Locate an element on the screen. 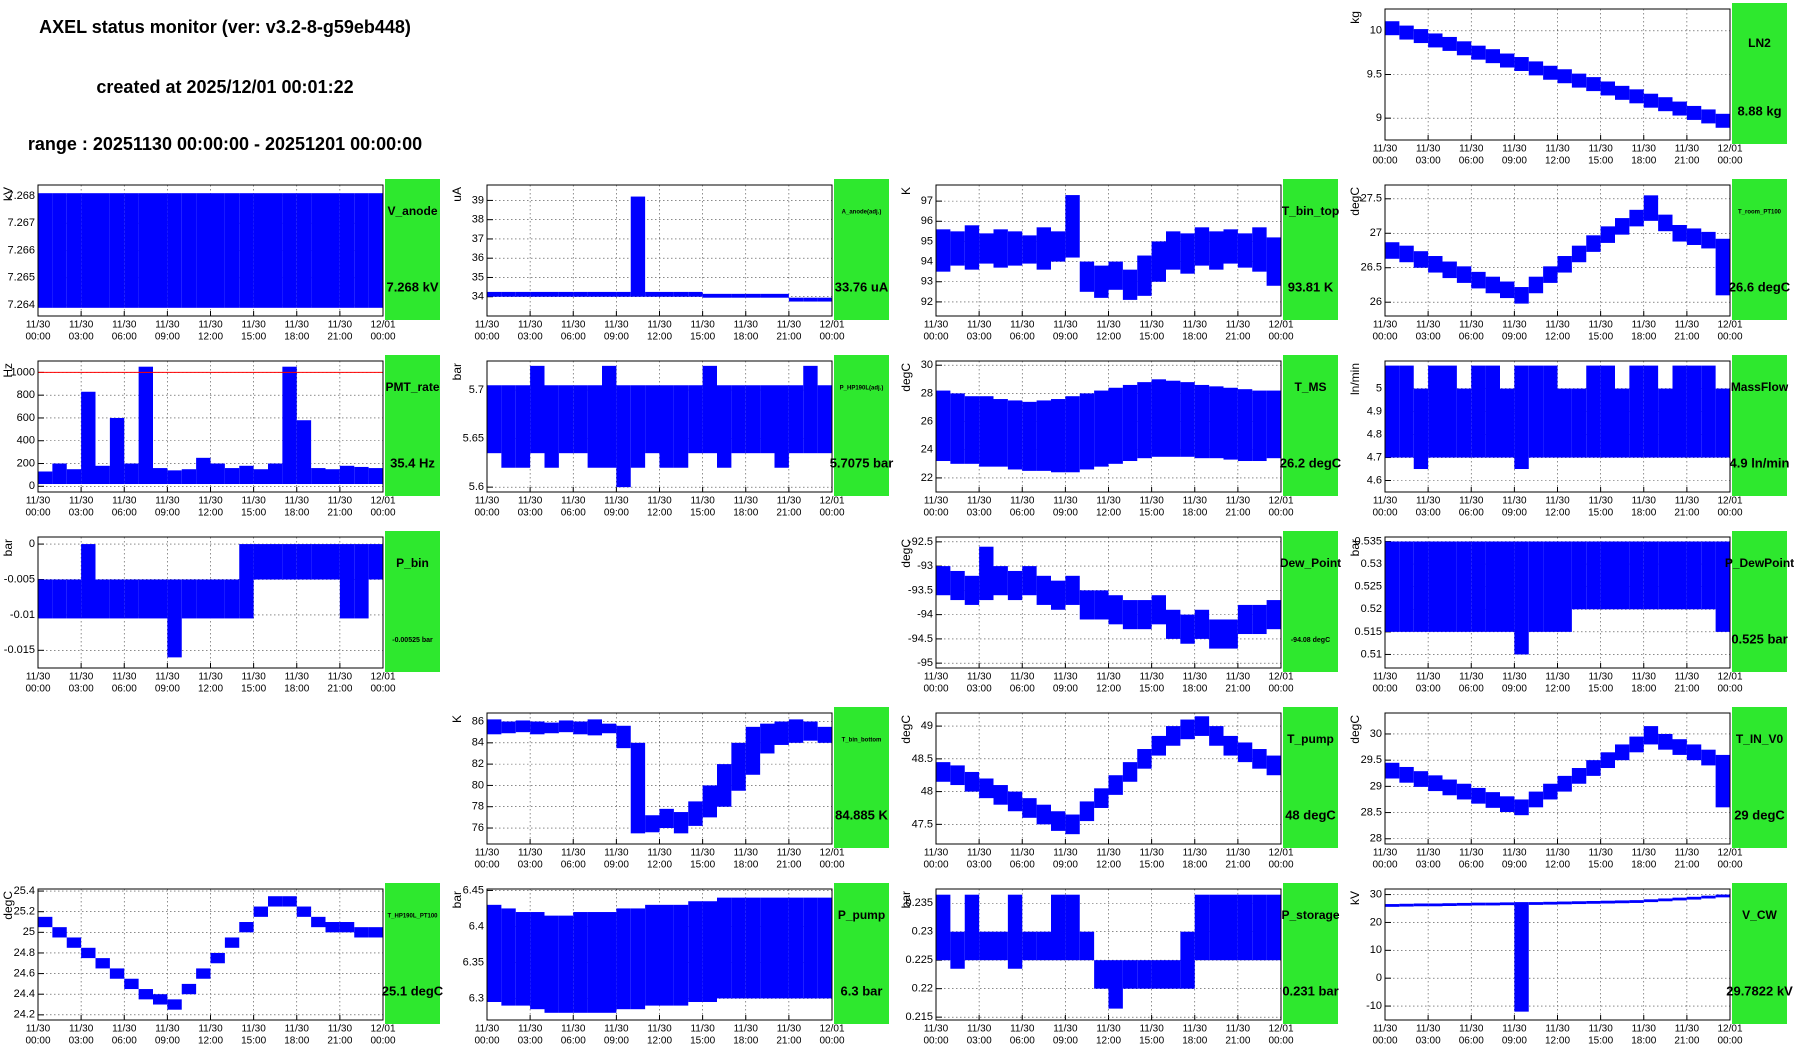 This screenshot has width=1796, height=1052. plot-frame is located at coordinates (210, 602).